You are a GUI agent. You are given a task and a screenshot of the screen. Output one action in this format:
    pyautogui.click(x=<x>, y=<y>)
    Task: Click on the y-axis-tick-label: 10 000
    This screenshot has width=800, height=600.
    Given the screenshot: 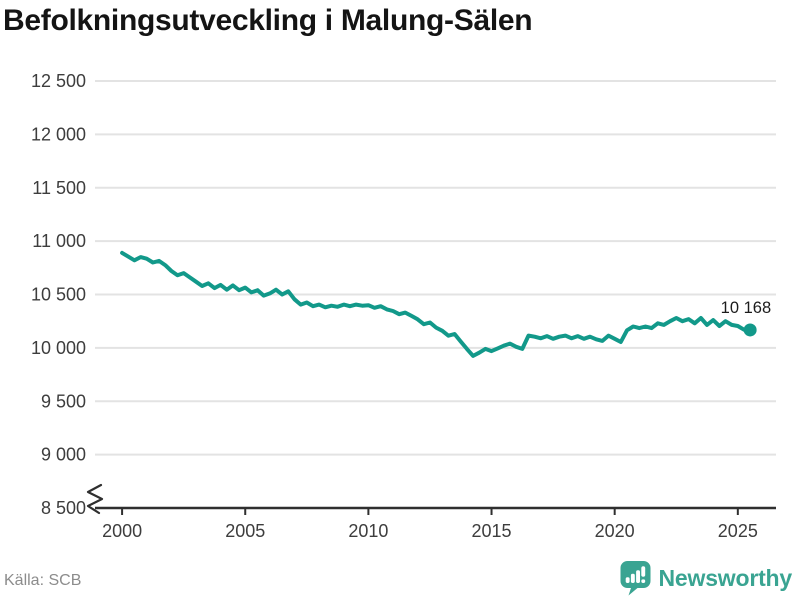 What is the action you would take?
    pyautogui.click(x=58, y=348)
    